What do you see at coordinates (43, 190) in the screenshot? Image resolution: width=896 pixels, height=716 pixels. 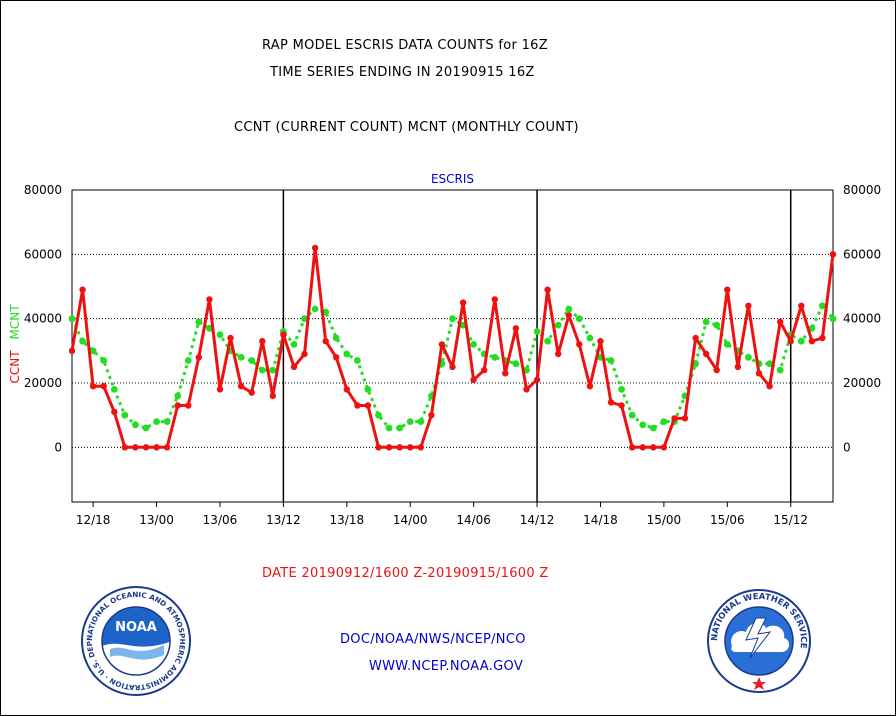 I see `y-tick-label-left: 80000` at bounding box center [43, 190].